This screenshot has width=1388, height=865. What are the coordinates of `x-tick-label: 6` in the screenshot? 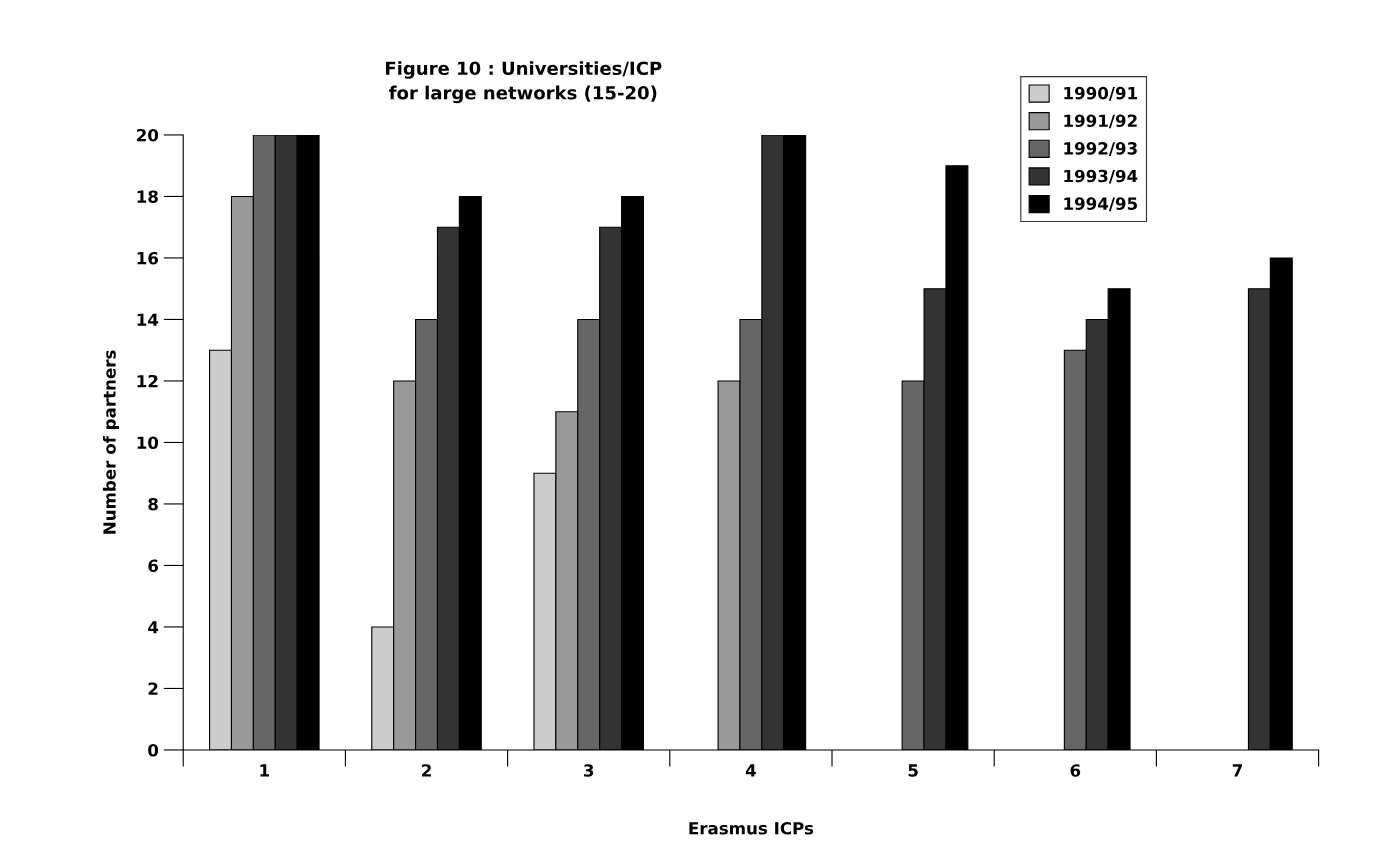 It's located at (1075, 770).